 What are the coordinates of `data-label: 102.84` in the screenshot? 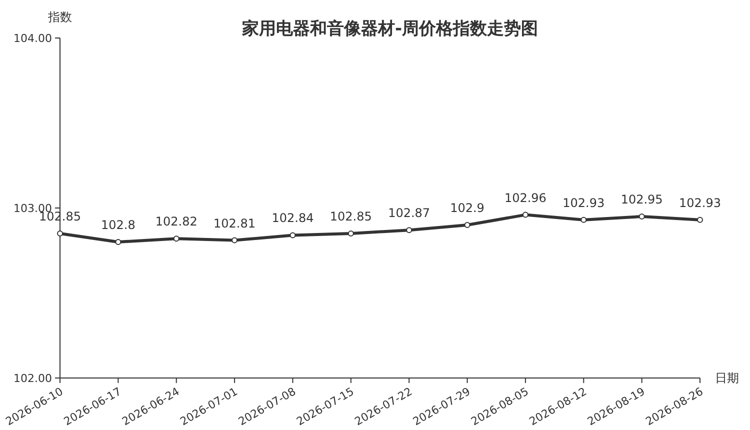 It's located at (293, 218).